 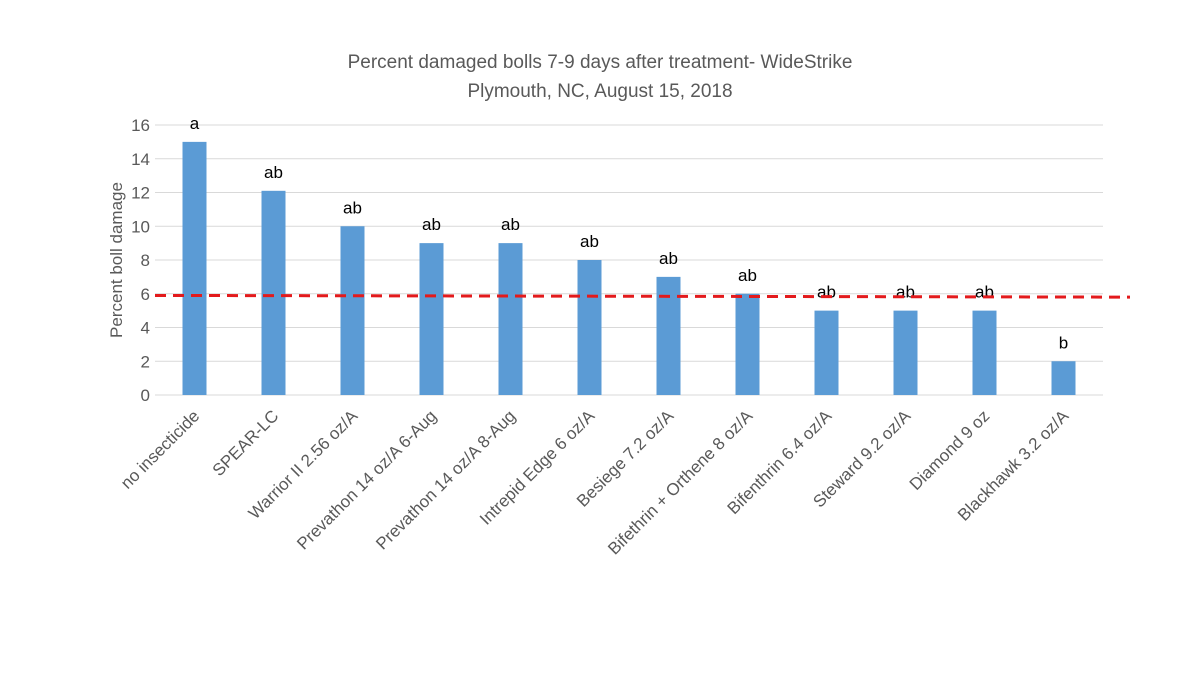 What do you see at coordinates (366, 479) in the screenshot?
I see `x-tick-label: Prevathon 14 oz/A 6-Aug` at bounding box center [366, 479].